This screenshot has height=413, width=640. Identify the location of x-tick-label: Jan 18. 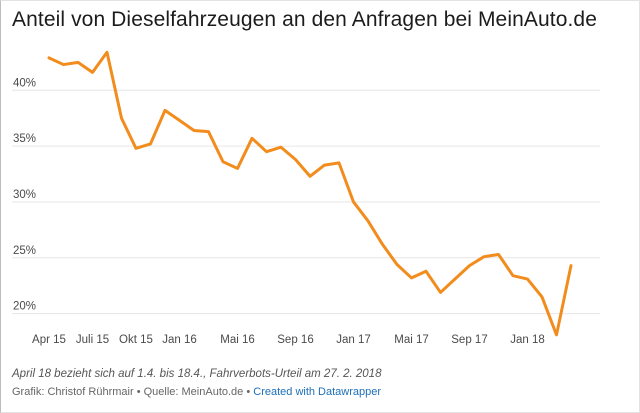
(527, 340).